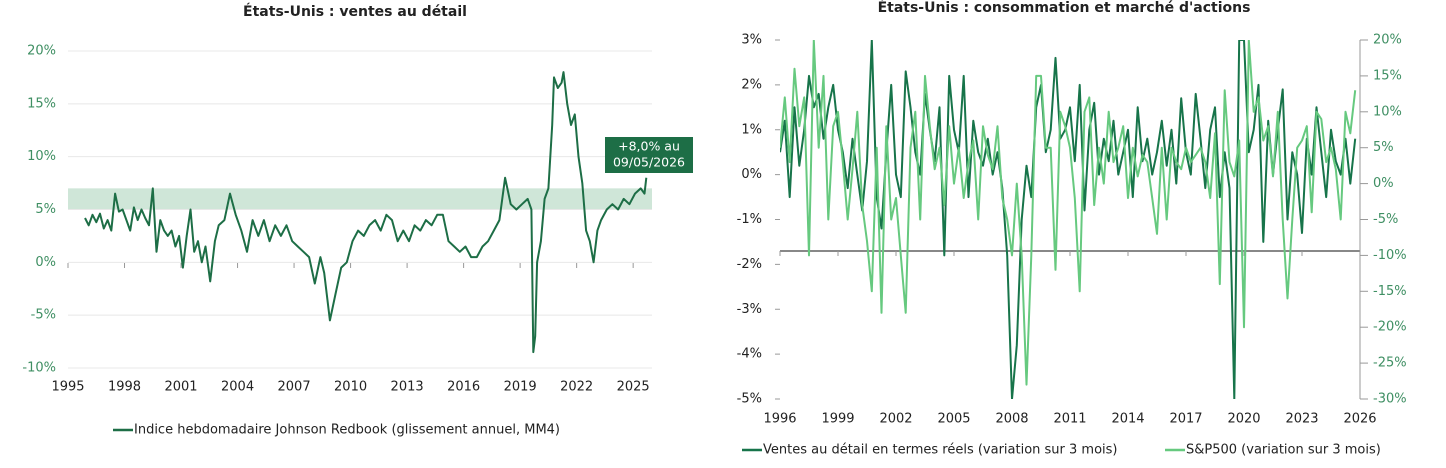  I want to click on y2-tick-label: -30%, so click(1390, 399).